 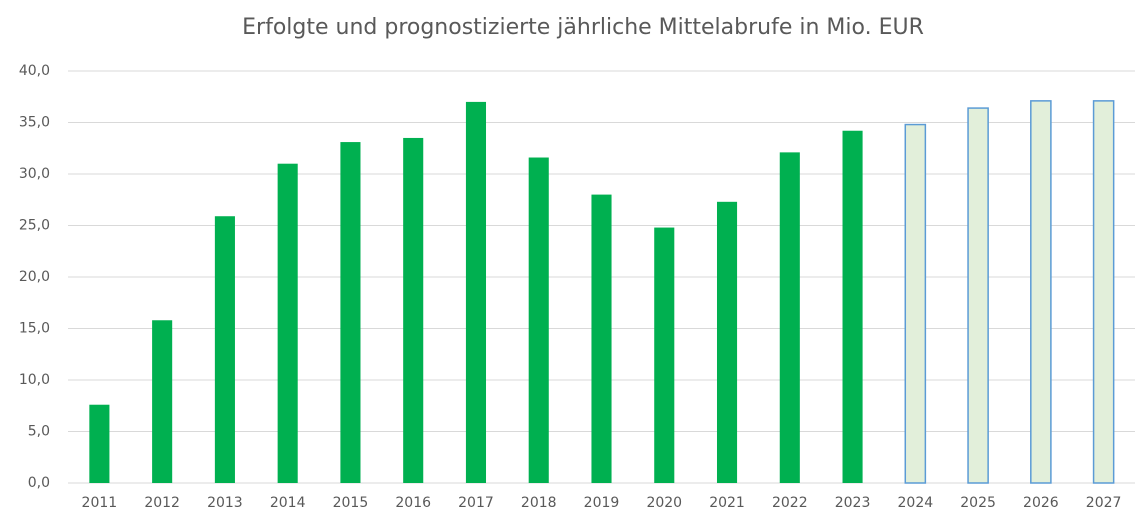 What do you see at coordinates (34, 380) in the screenshot?
I see `y-tick-label: 10,0` at bounding box center [34, 380].